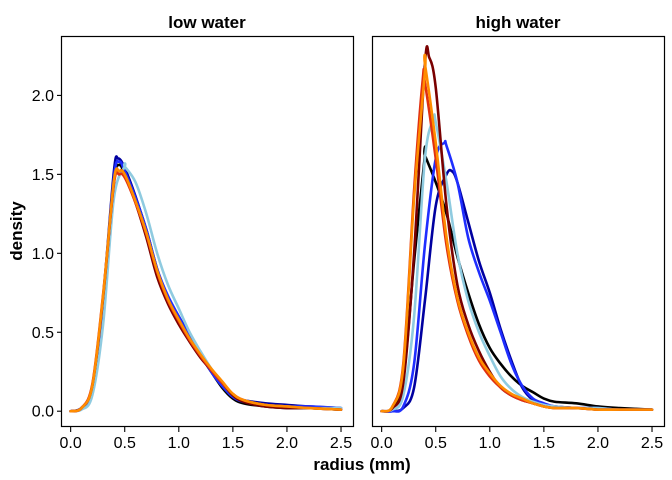 The width and height of the screenshot is (672, 480). What do you see at coordinates (517, 22) in the screenshot?
I see `panel-title-high-water: high water` at bounding box center [517, 22].